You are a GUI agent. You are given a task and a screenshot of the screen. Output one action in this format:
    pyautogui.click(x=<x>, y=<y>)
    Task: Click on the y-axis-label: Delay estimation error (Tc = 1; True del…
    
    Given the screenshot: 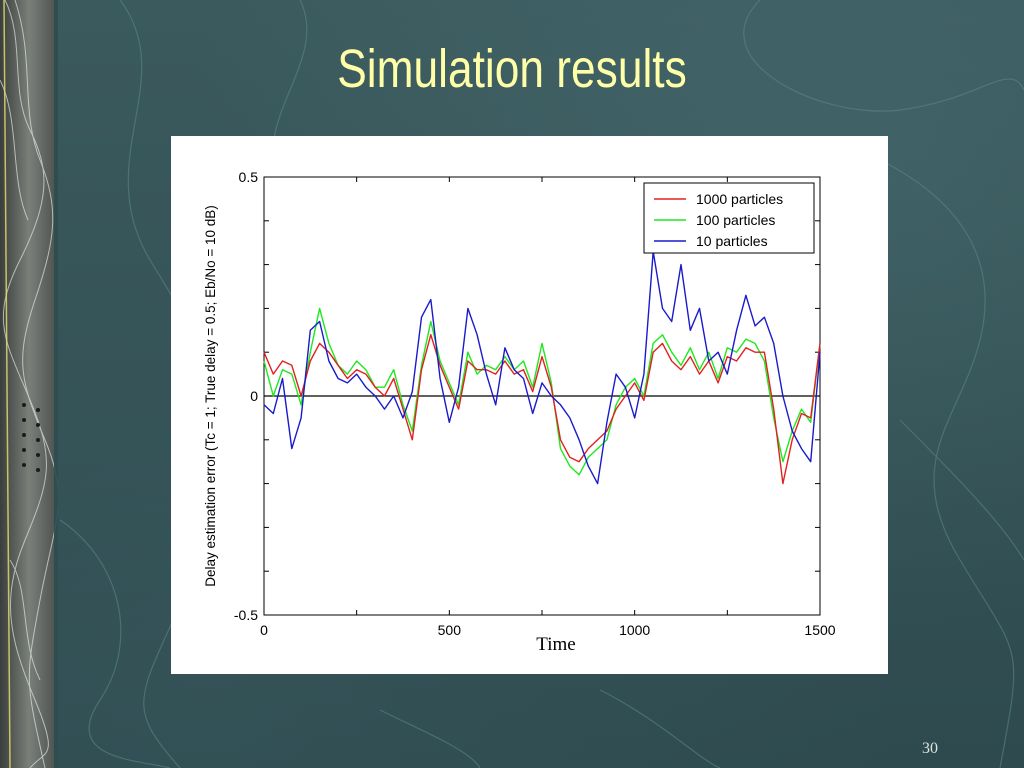 What is the action you would take?
    pyautogui.click(x=210, y=396)
    